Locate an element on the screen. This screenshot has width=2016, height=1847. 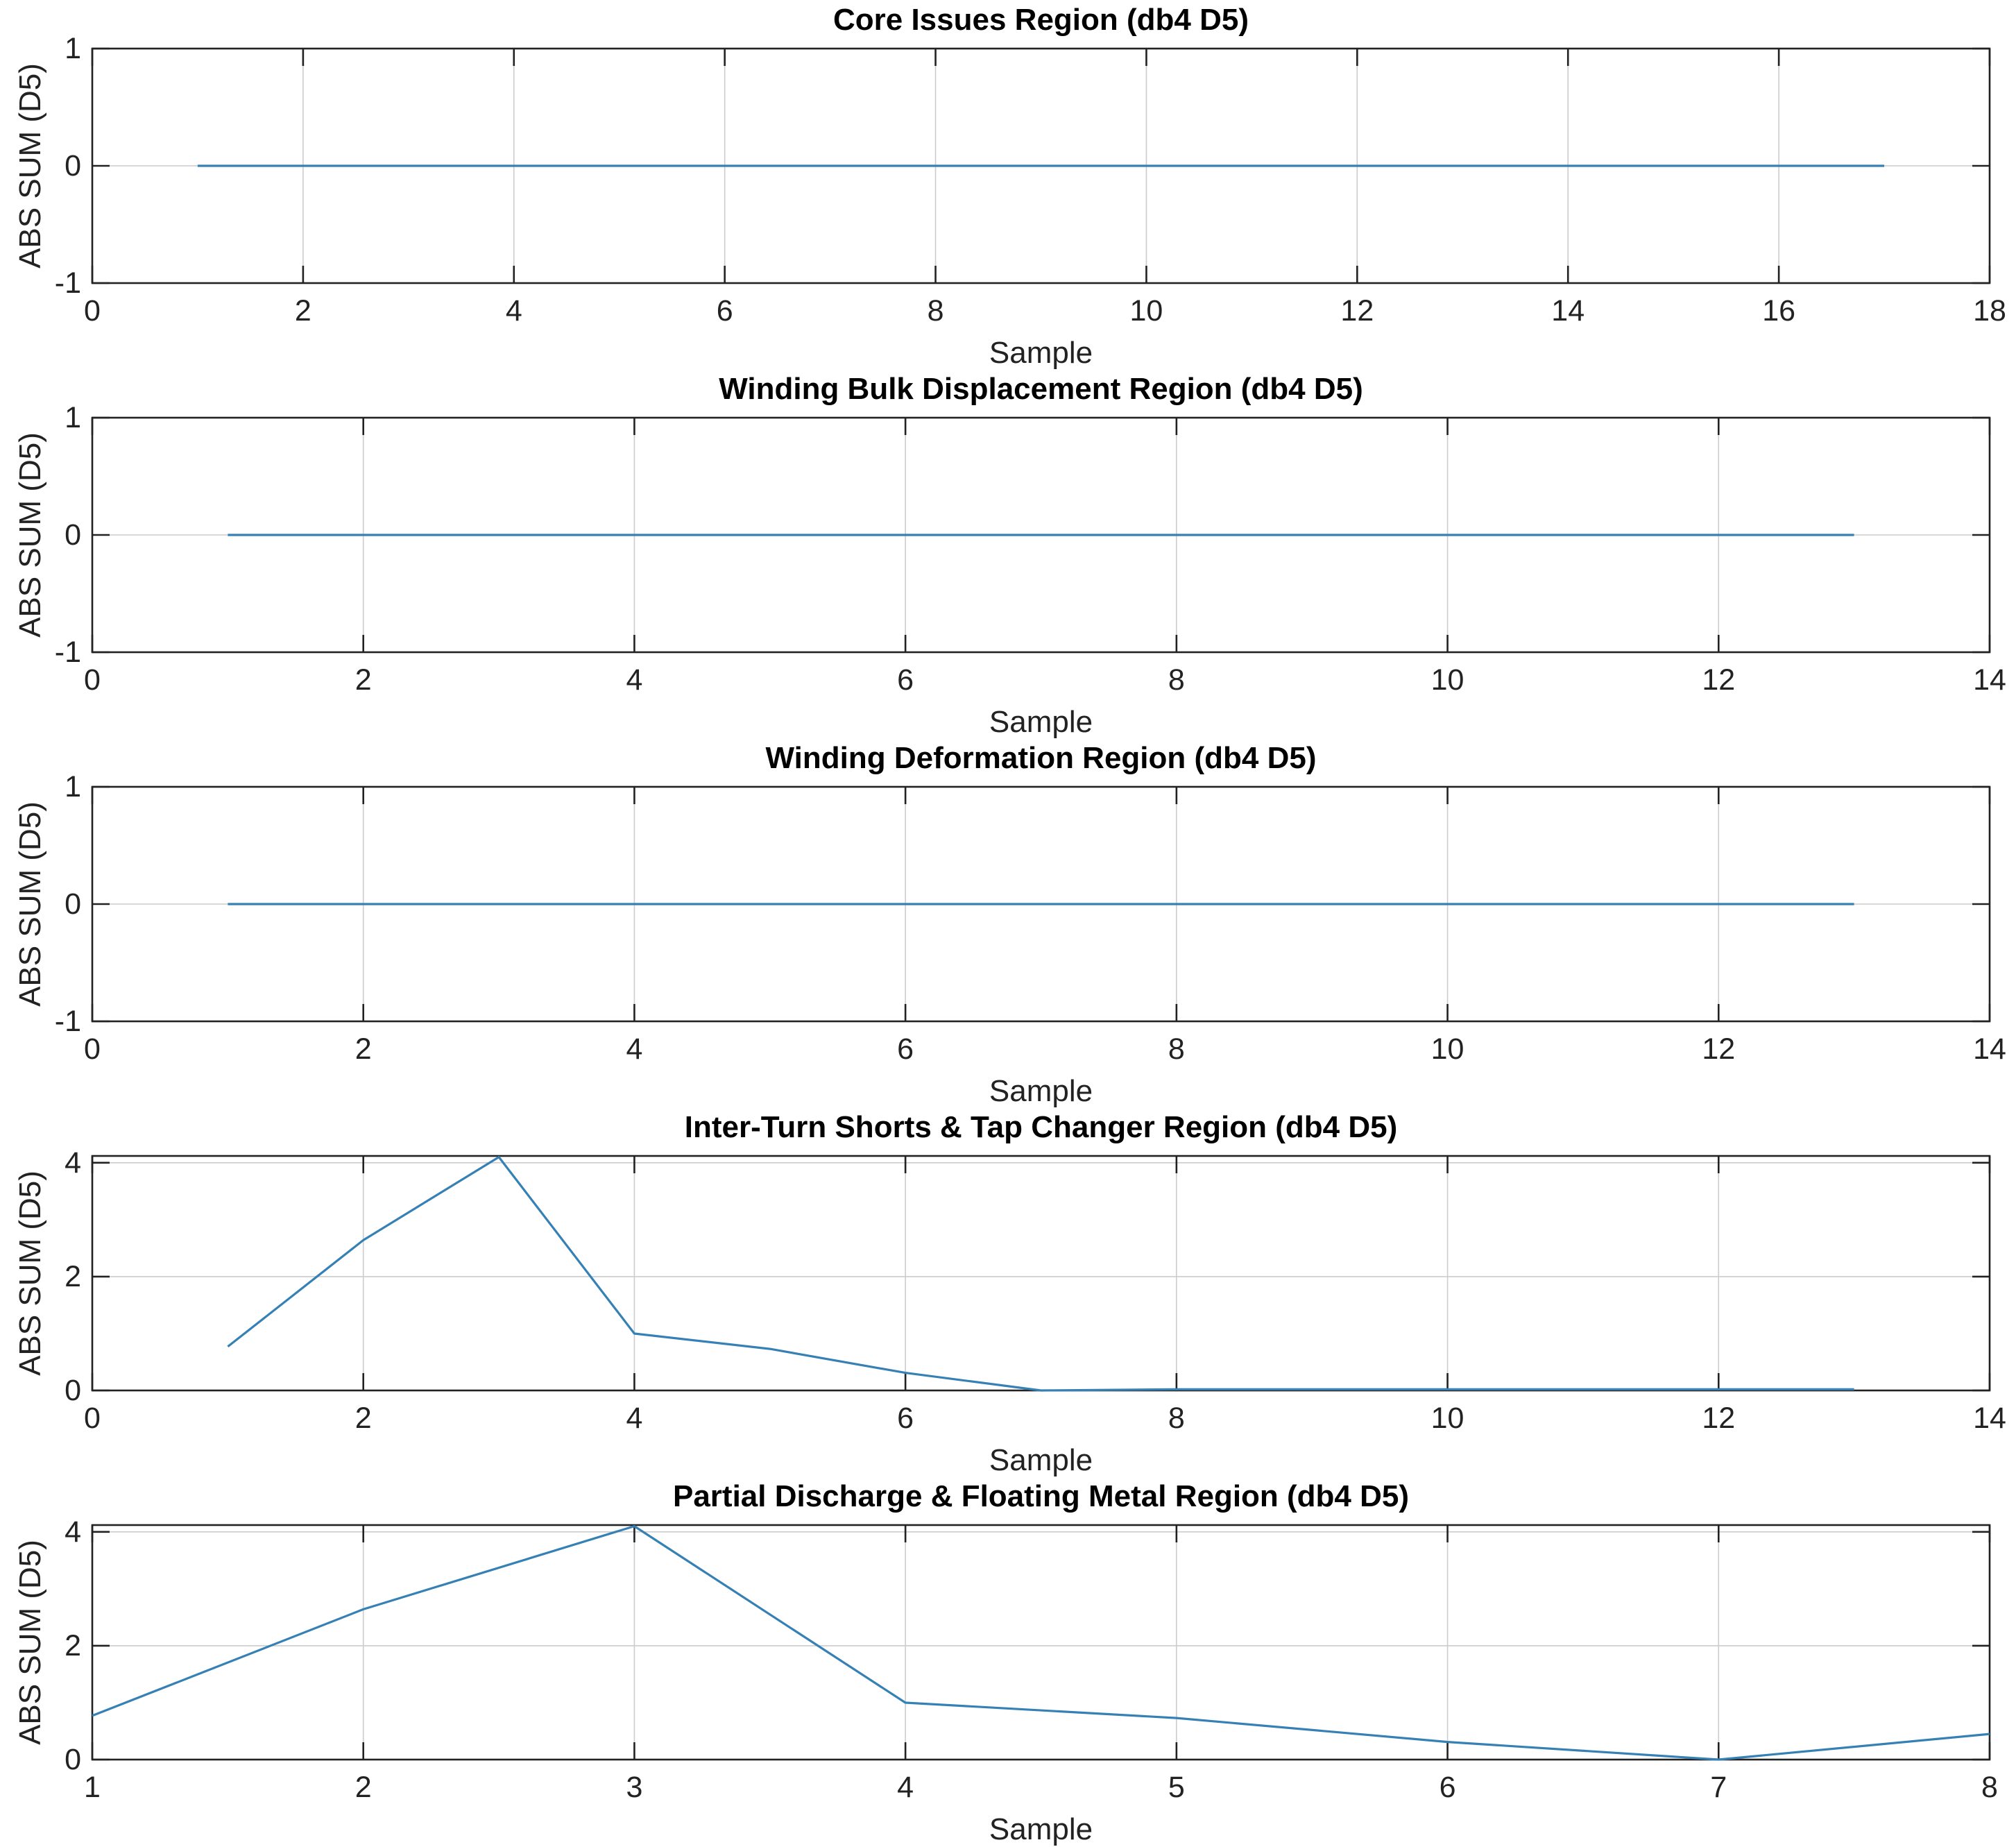
x-tick-label: 5 is located at coordinates (1176, 1788).